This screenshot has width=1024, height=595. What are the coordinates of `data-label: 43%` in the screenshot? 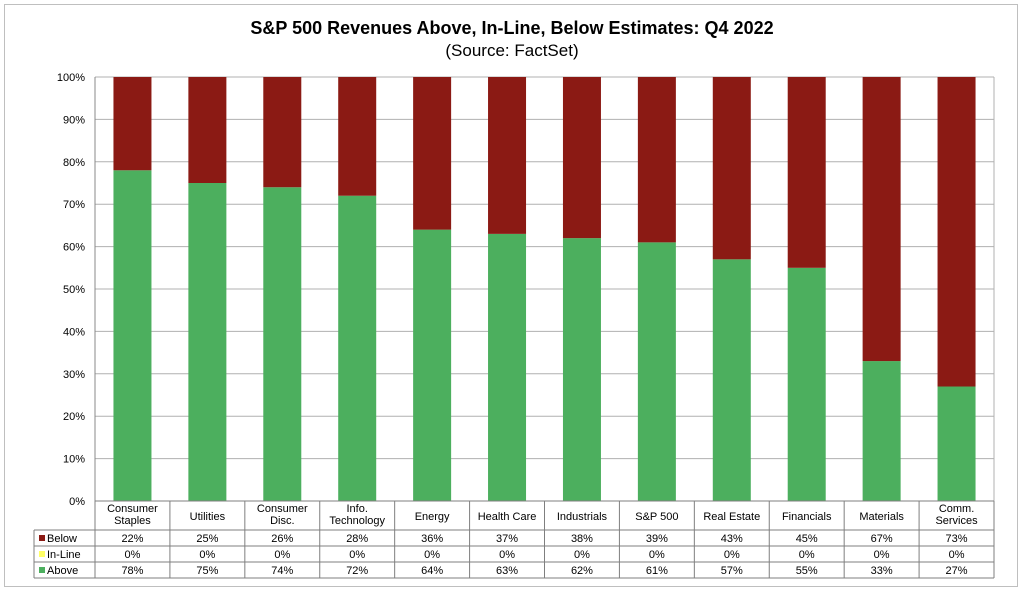 It's located at (732, 539).